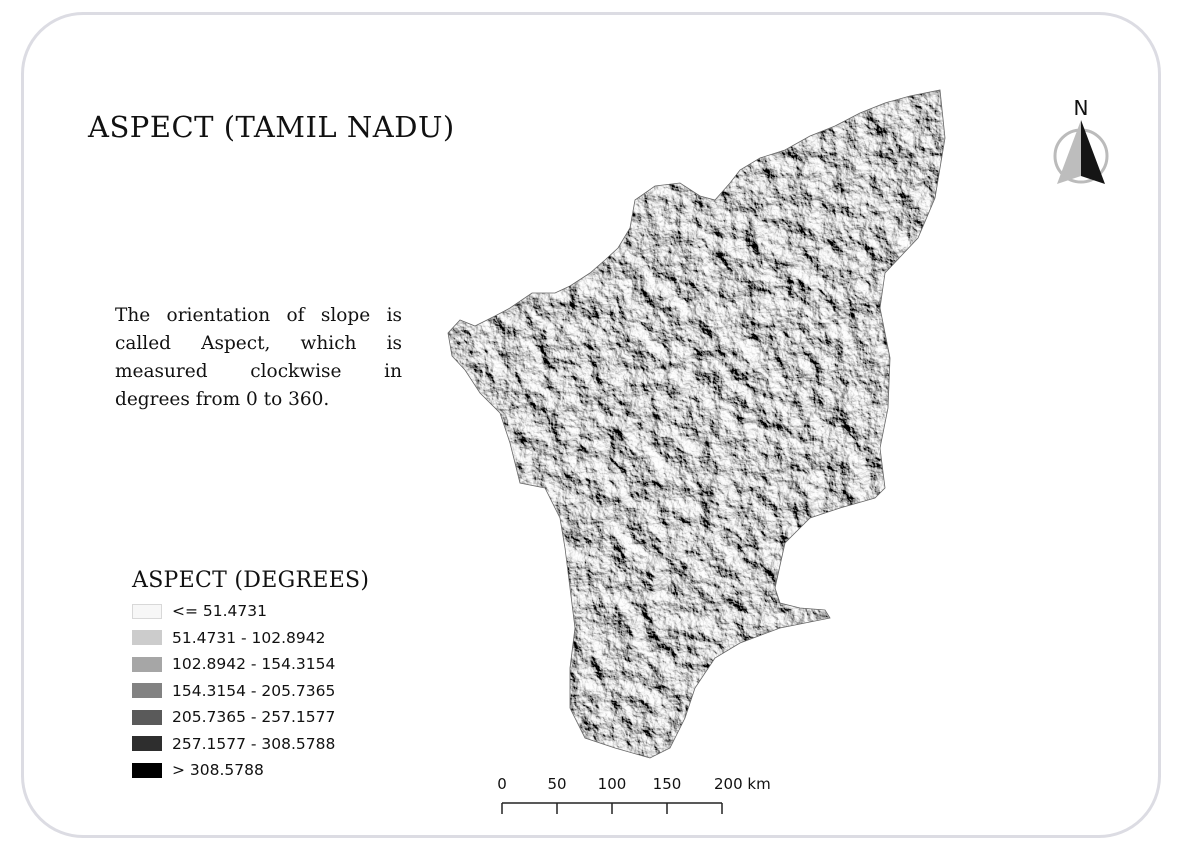 The image size is (1199, 848). I want to click on legend-item: 154.3154 - 205.7365, so click(250, 691).